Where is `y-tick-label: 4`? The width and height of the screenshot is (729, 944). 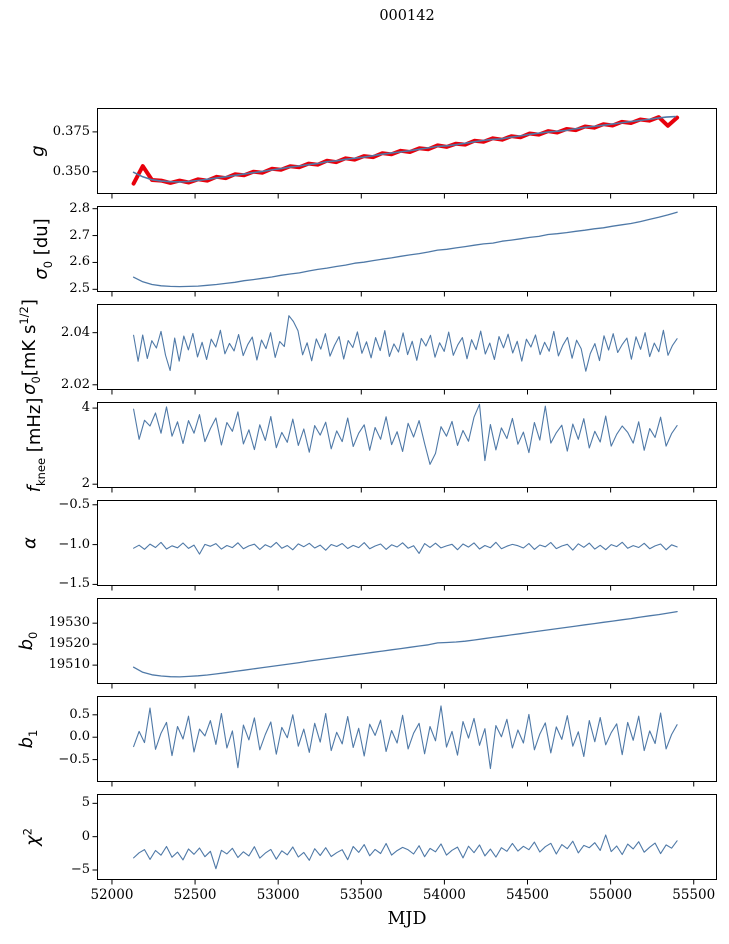 y-tick-label: 4 is located at coordinates (85, 408).